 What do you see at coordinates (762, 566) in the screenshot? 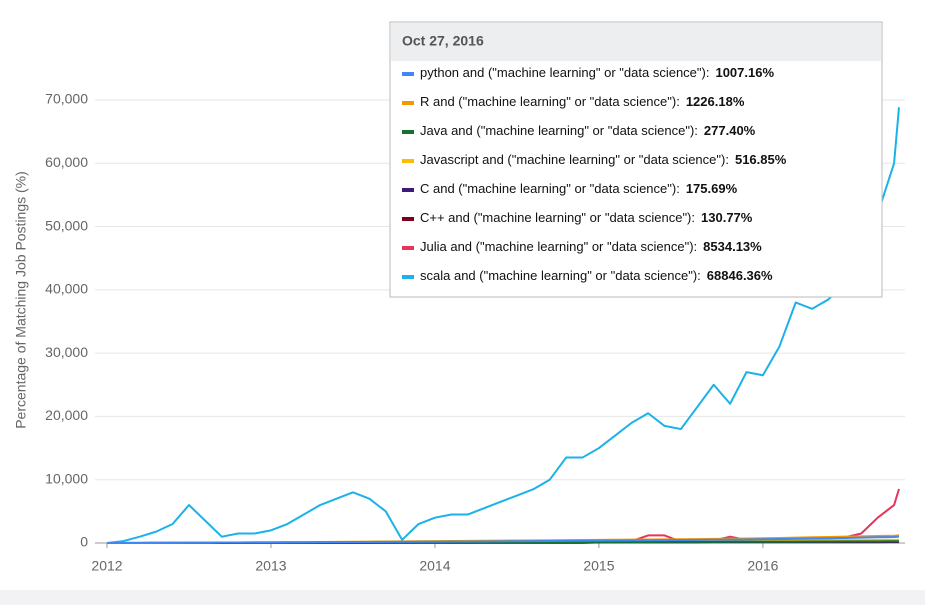
I see `x-tick-label: 2016` at bounding box center [762, 566].